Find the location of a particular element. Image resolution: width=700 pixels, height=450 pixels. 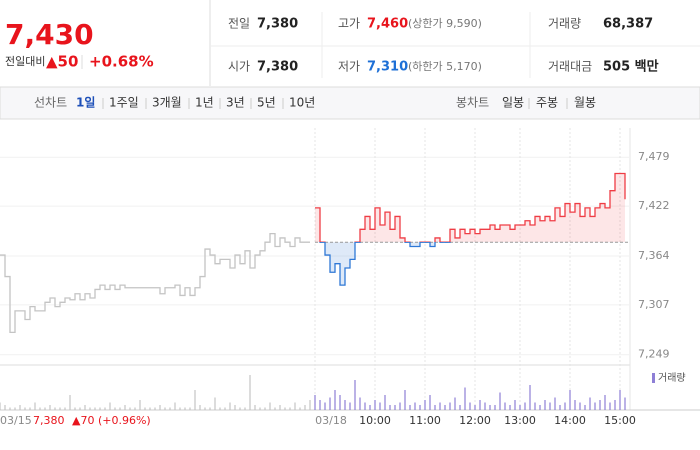

candle-tab: 일봉 is located at coordinates (513, 103).